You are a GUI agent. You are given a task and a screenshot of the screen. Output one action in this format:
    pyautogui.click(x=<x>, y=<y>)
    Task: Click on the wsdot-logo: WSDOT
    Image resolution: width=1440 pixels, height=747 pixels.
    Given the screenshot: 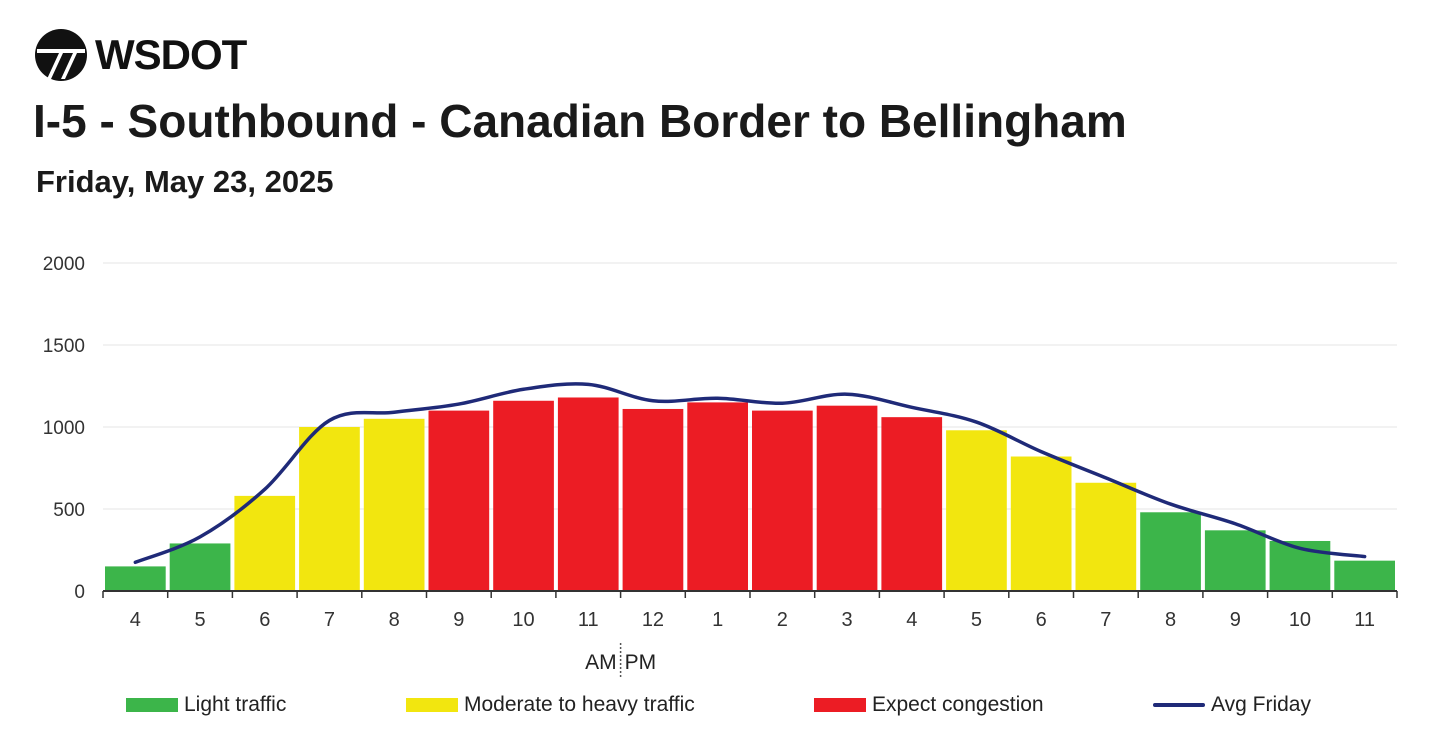 What is the action you would take?
    pyautogui.click(x=140, y=55)
    